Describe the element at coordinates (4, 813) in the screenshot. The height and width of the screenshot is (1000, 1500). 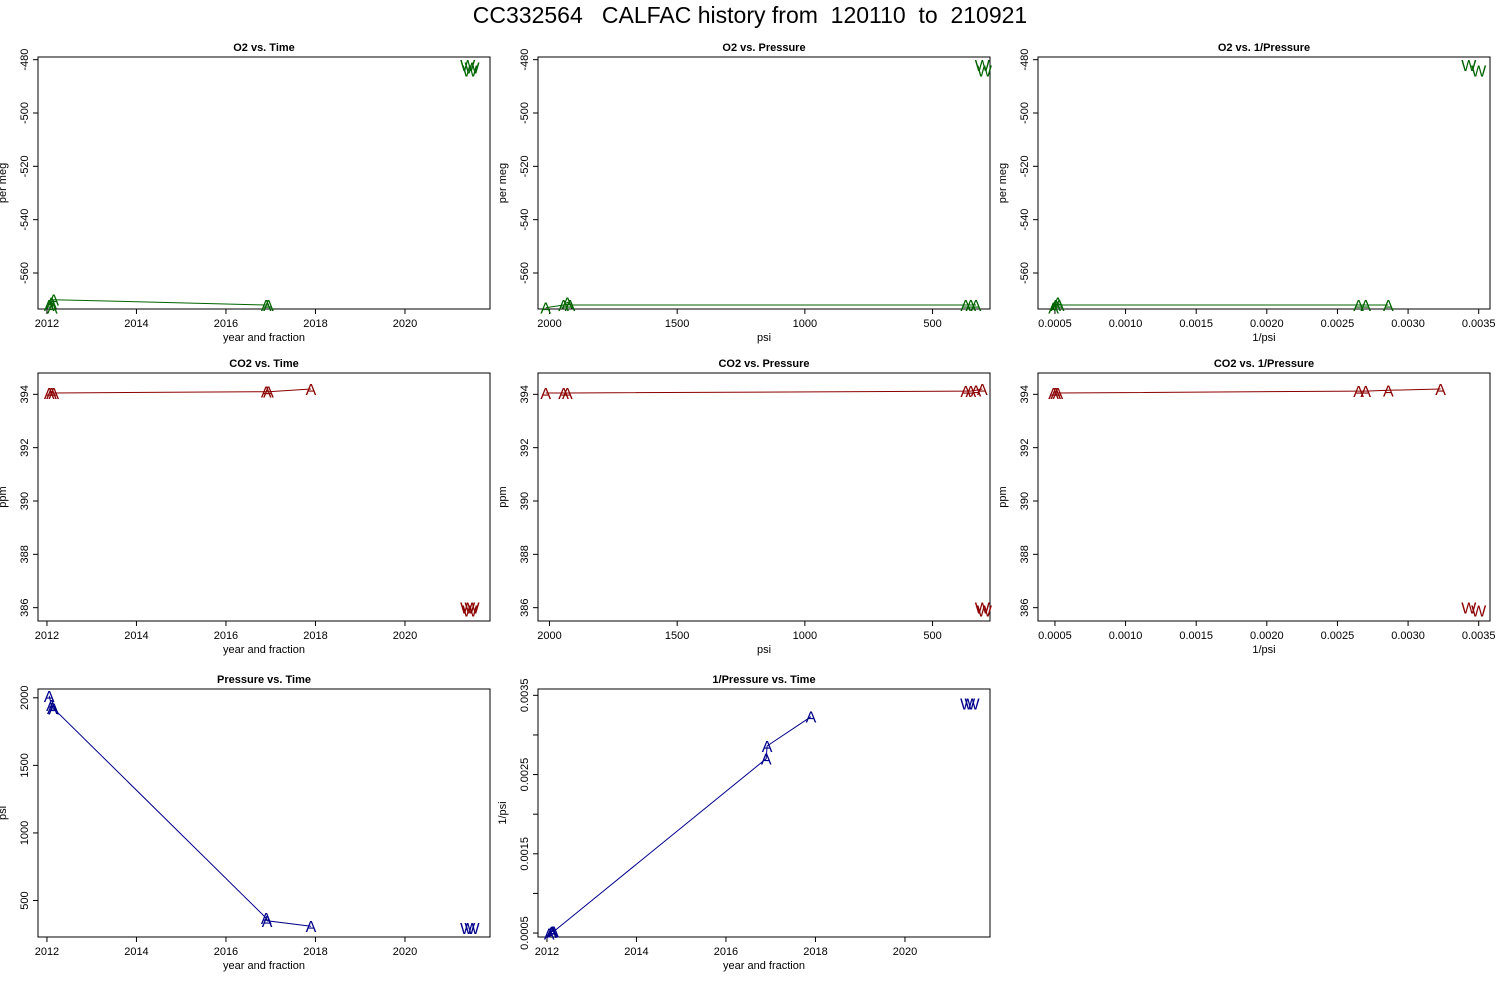
I see `y-axis-label: psi` at that location.